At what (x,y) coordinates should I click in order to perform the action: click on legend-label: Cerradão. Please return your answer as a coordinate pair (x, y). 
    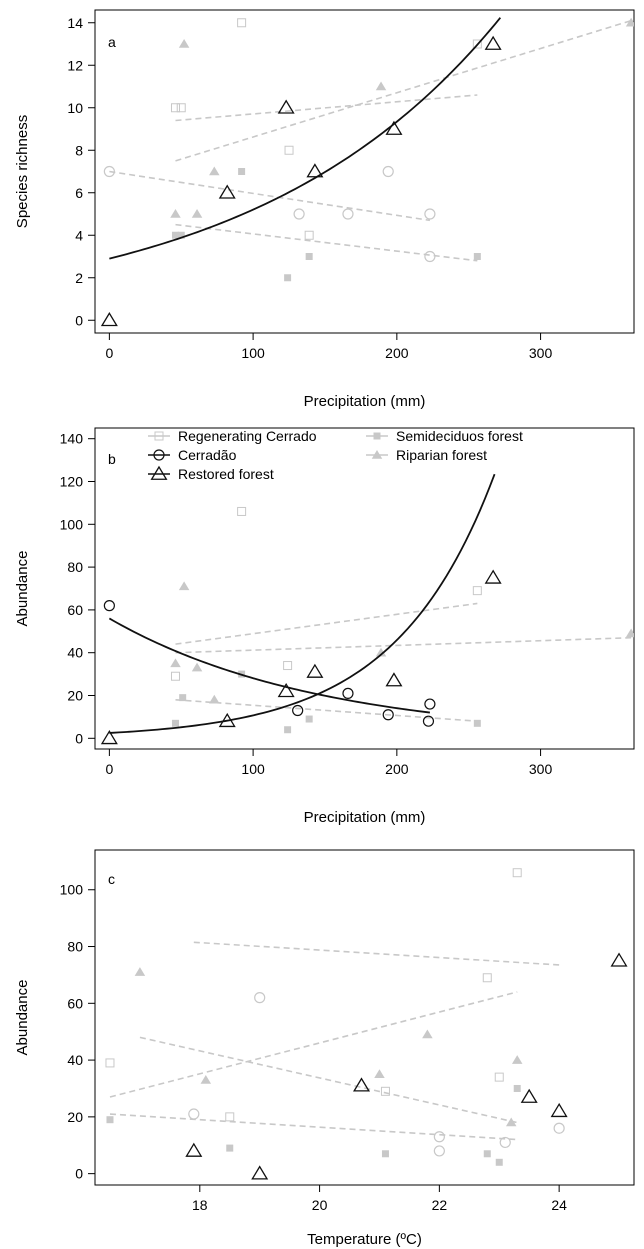
    Looking at the image, I should click on (207, 455).